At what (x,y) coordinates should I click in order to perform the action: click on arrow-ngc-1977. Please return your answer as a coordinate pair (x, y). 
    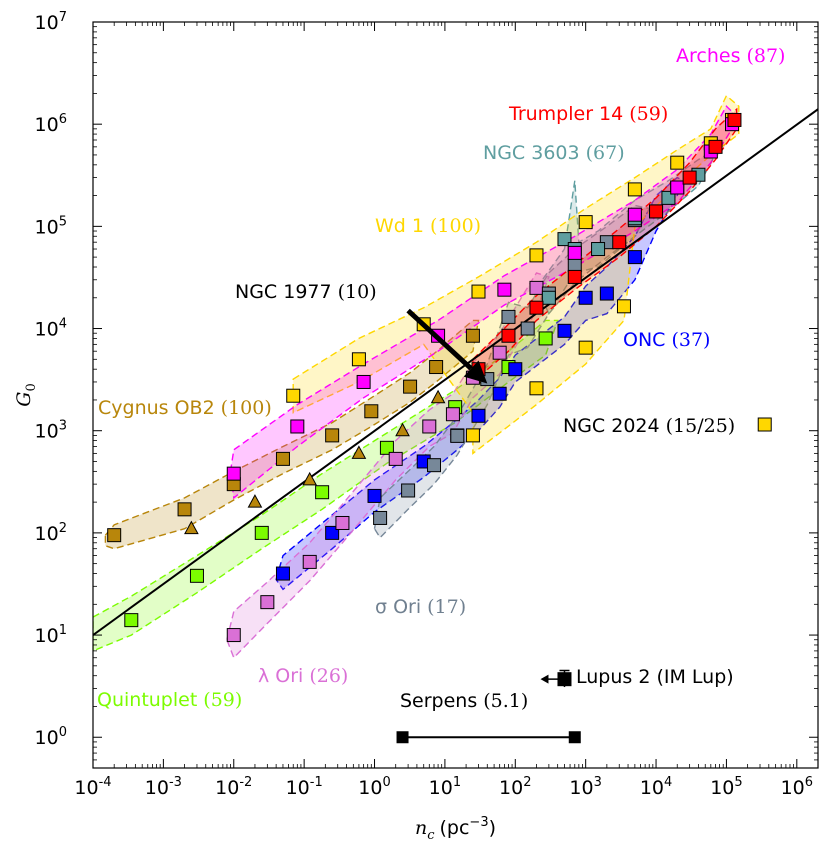
    Looking at the image, I should click on (439, 339).